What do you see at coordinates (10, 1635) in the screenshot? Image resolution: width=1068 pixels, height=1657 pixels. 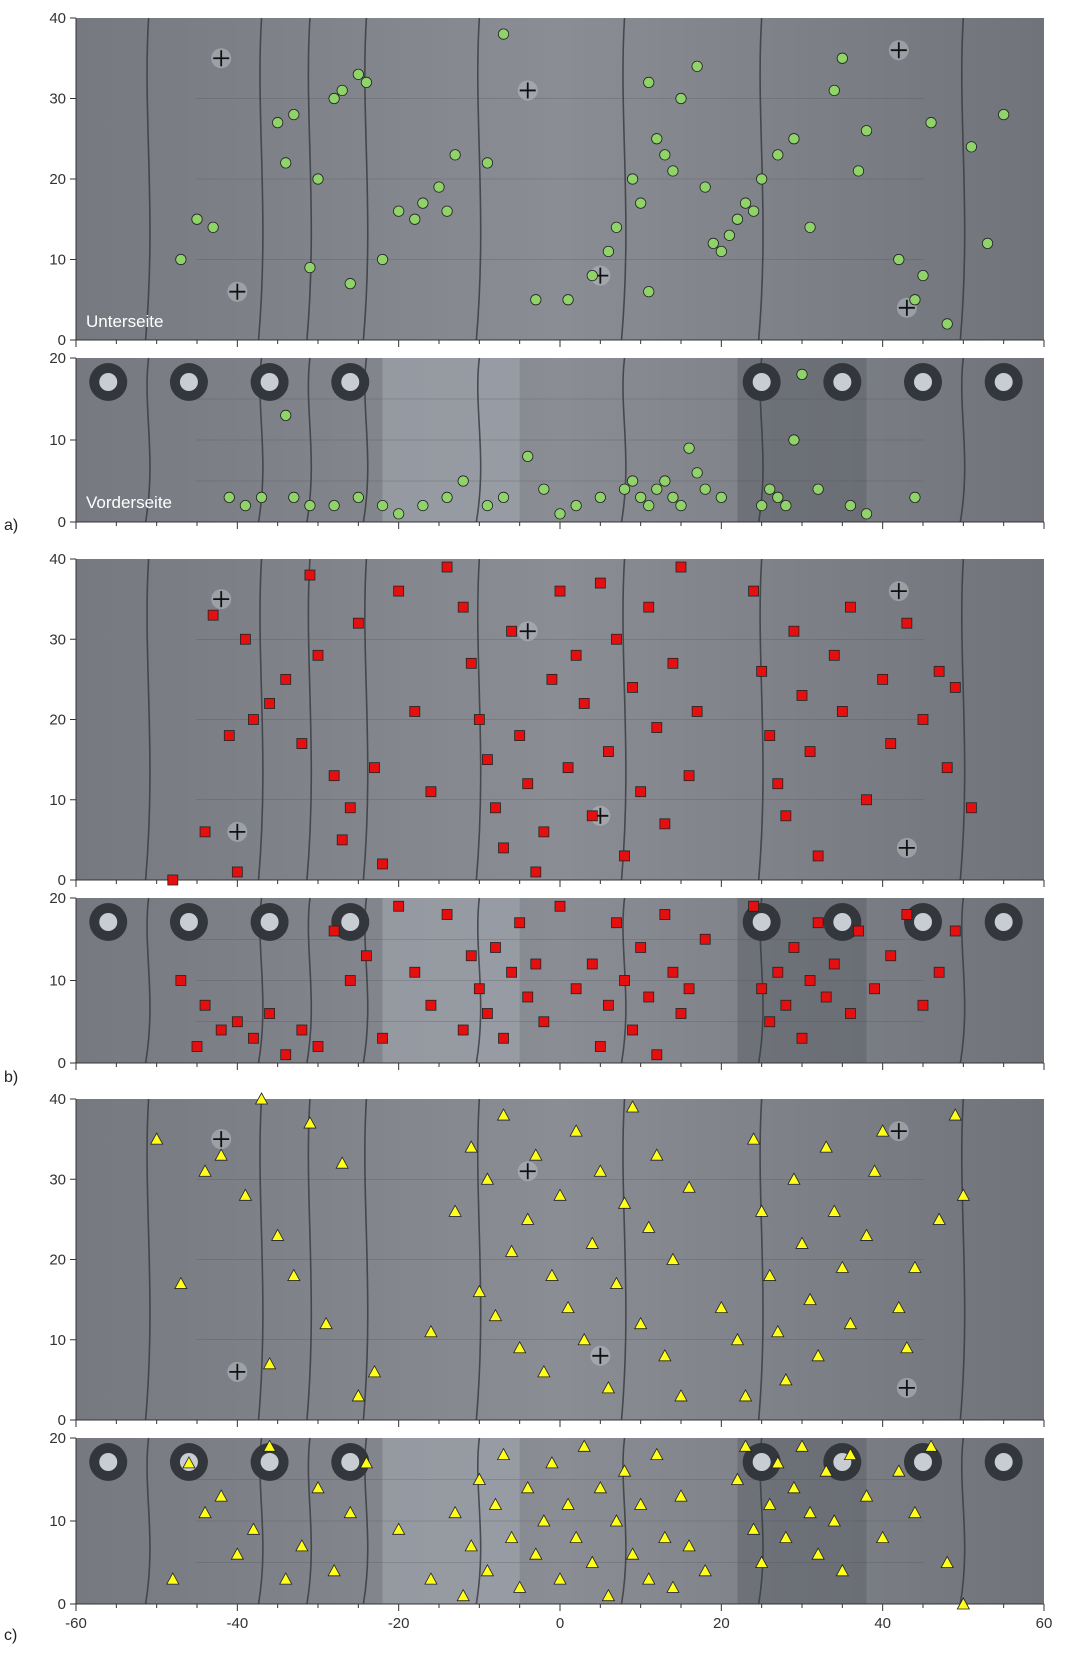 I see `section-label-c: c)` at bounding box center [10, 1635].